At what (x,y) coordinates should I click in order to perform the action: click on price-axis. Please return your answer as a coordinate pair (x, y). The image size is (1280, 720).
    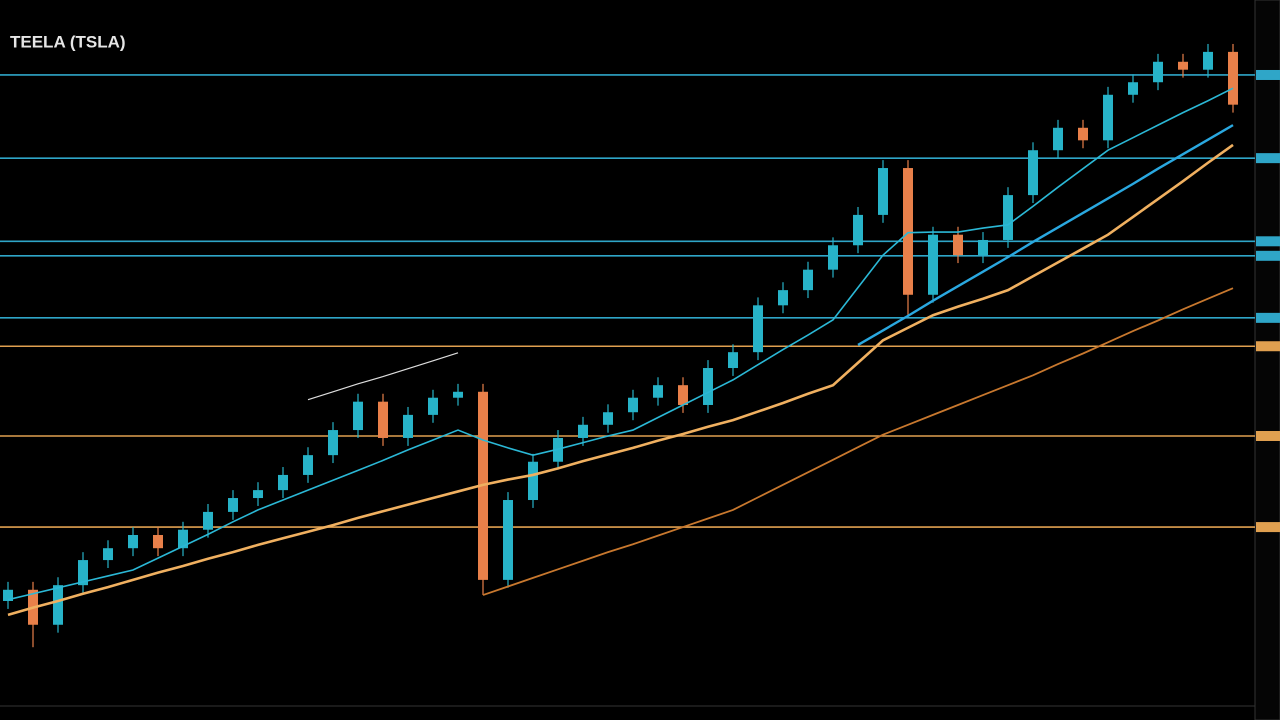
    Looking at the image, I should click on (1267, 360).